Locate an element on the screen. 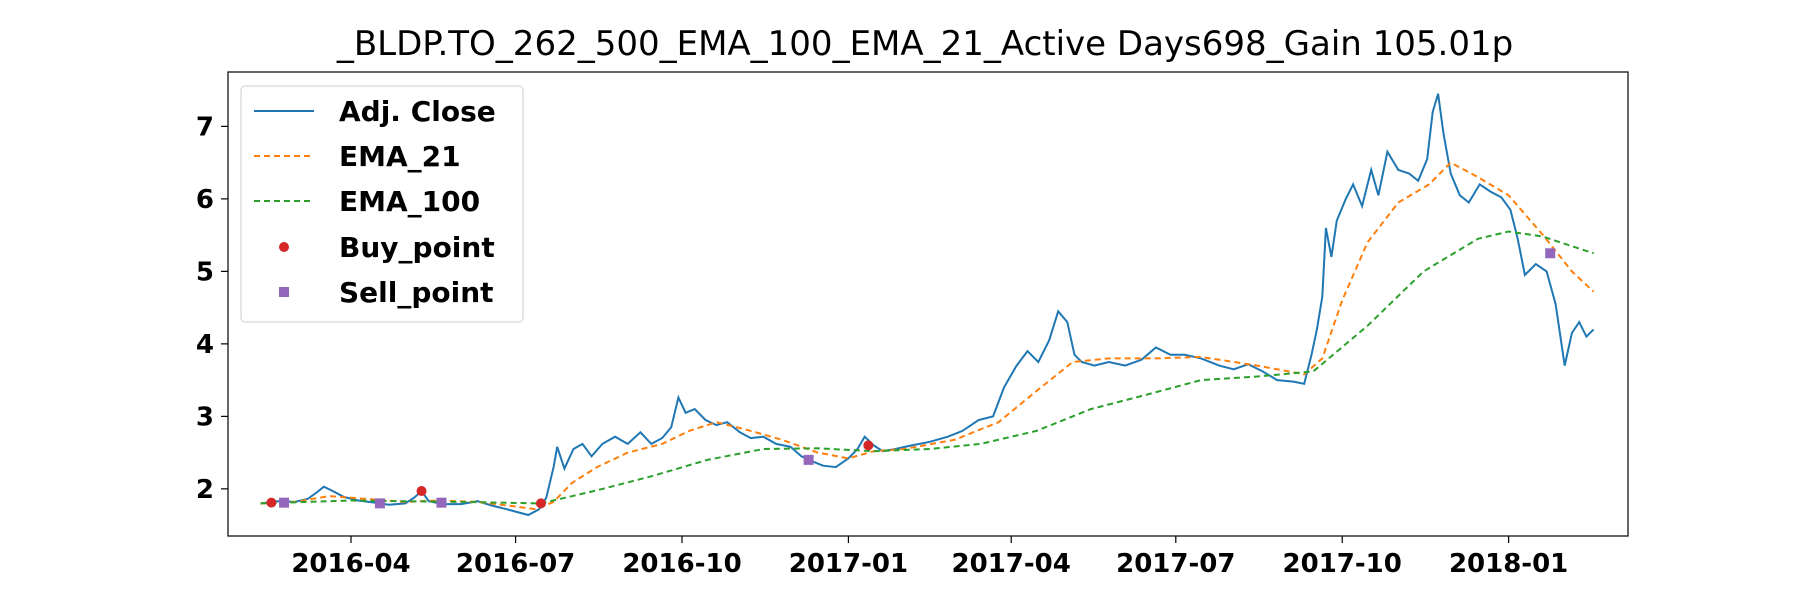  x-tick-label: 2017-10 is located at coordinates (1342, 564).